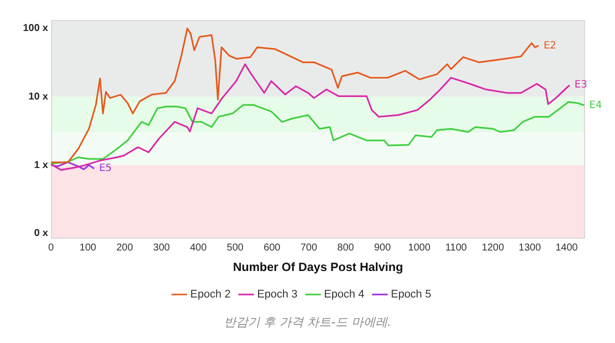 The image size is (615, 343). I want to click on x-tick-label: 600, so click(272, 248).